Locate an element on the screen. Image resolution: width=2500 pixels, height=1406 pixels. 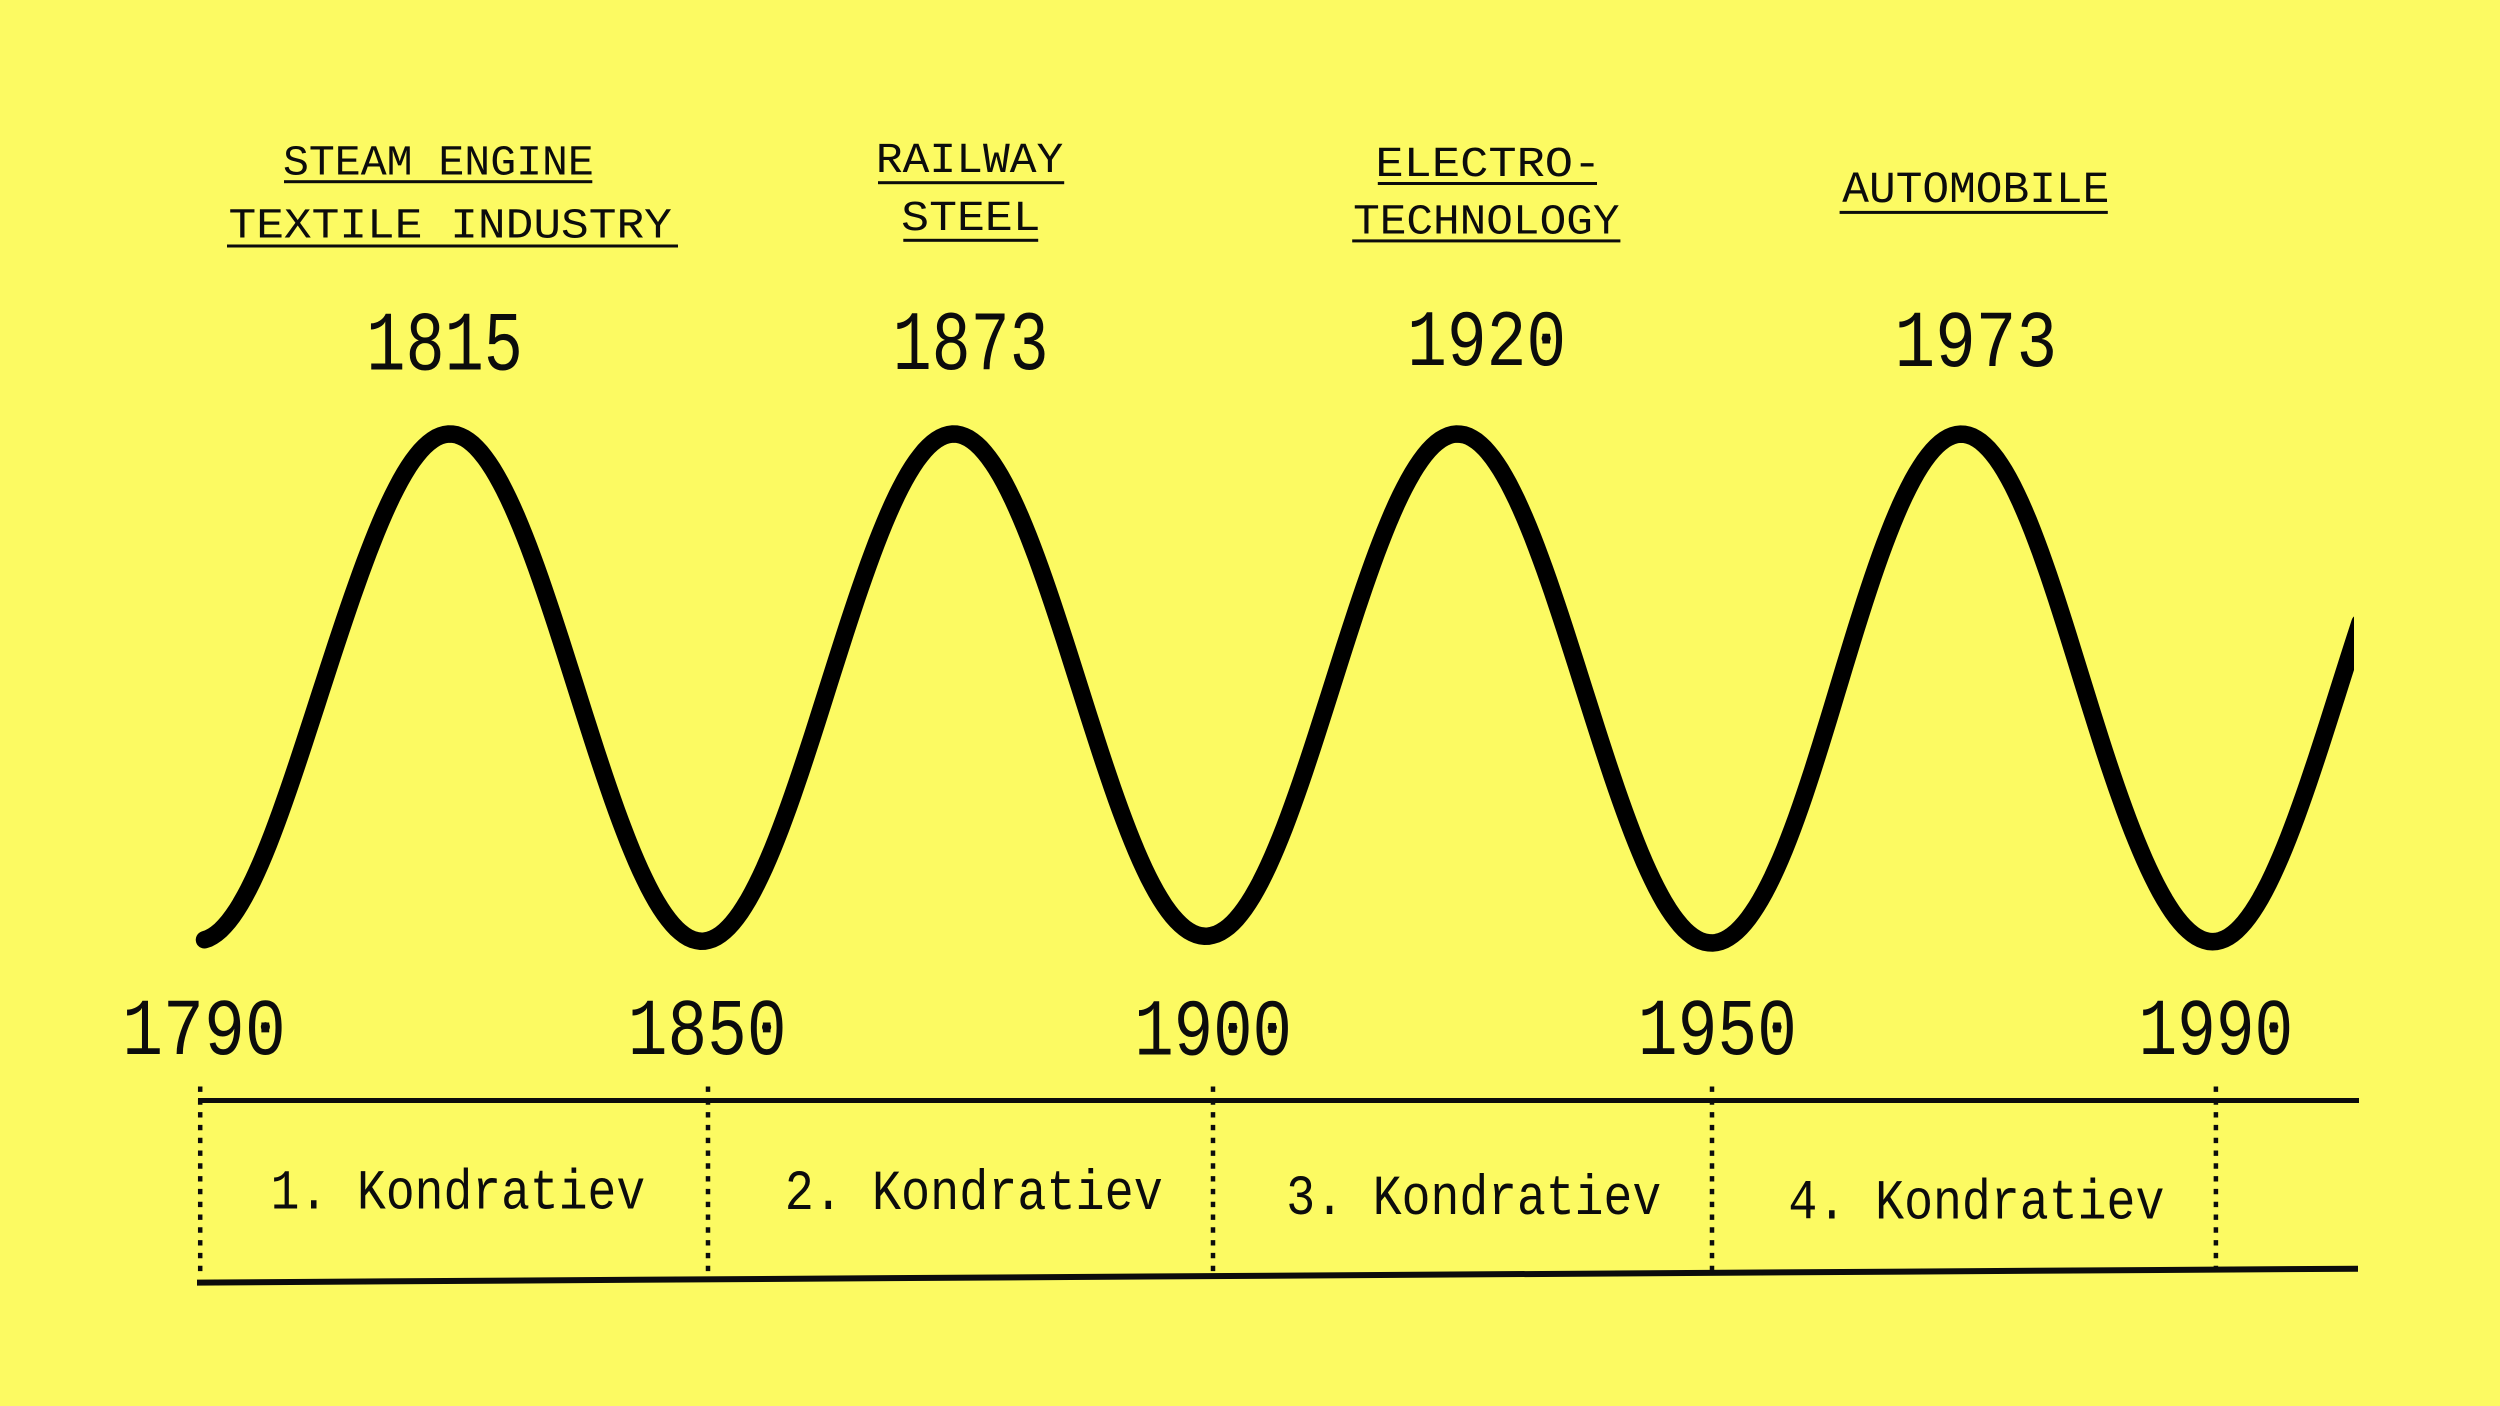
svg-text: STEAM ENGINE is located at coordinates (438, 162).